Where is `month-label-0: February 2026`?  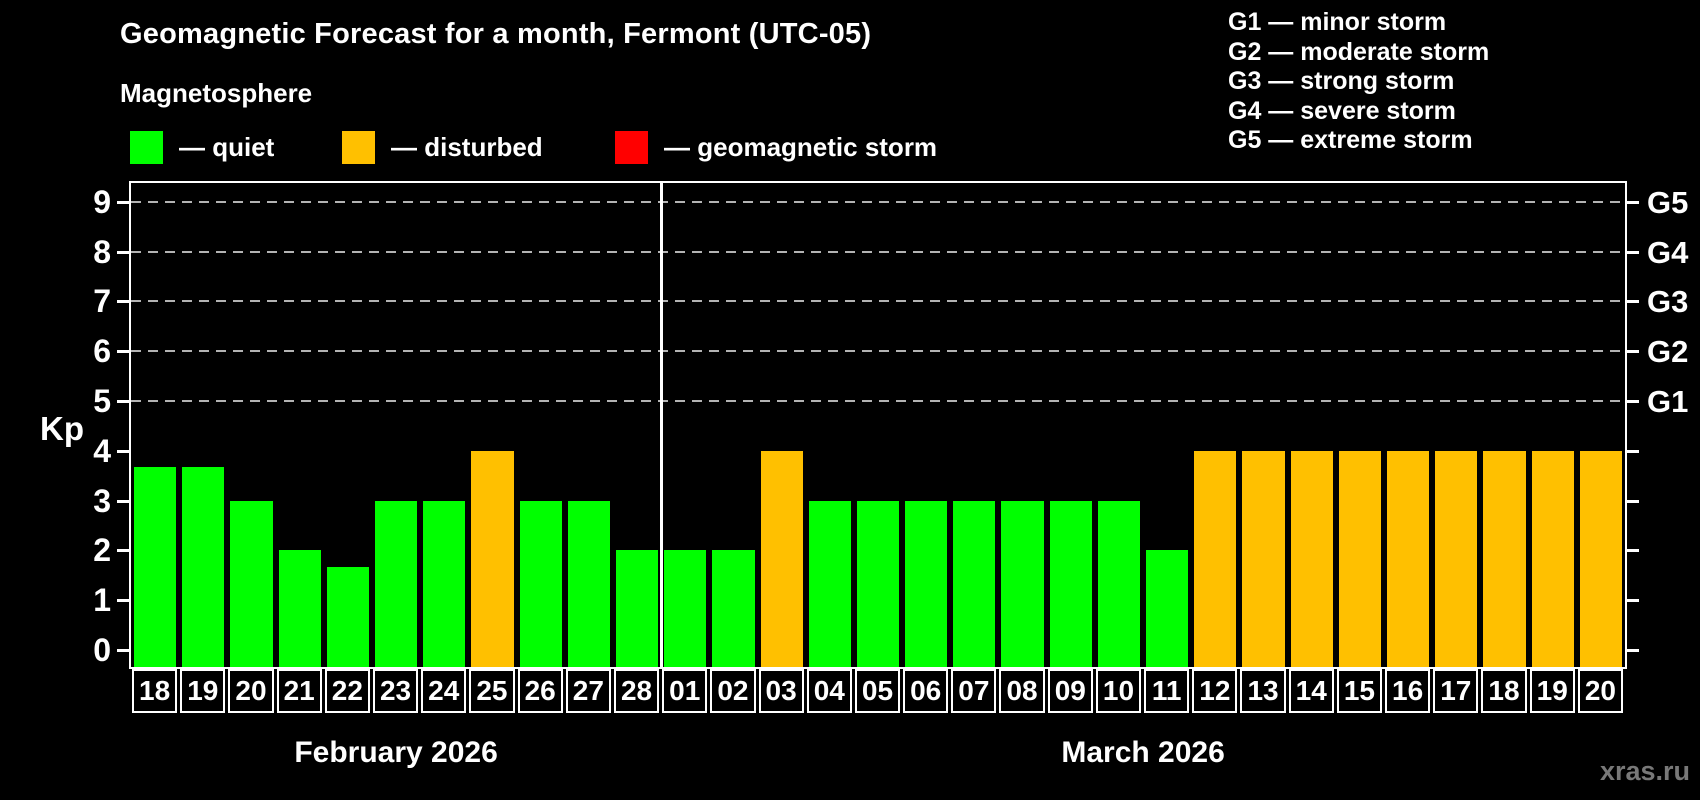 month-label-0: February 2026 is located at coordinates (396, 752).